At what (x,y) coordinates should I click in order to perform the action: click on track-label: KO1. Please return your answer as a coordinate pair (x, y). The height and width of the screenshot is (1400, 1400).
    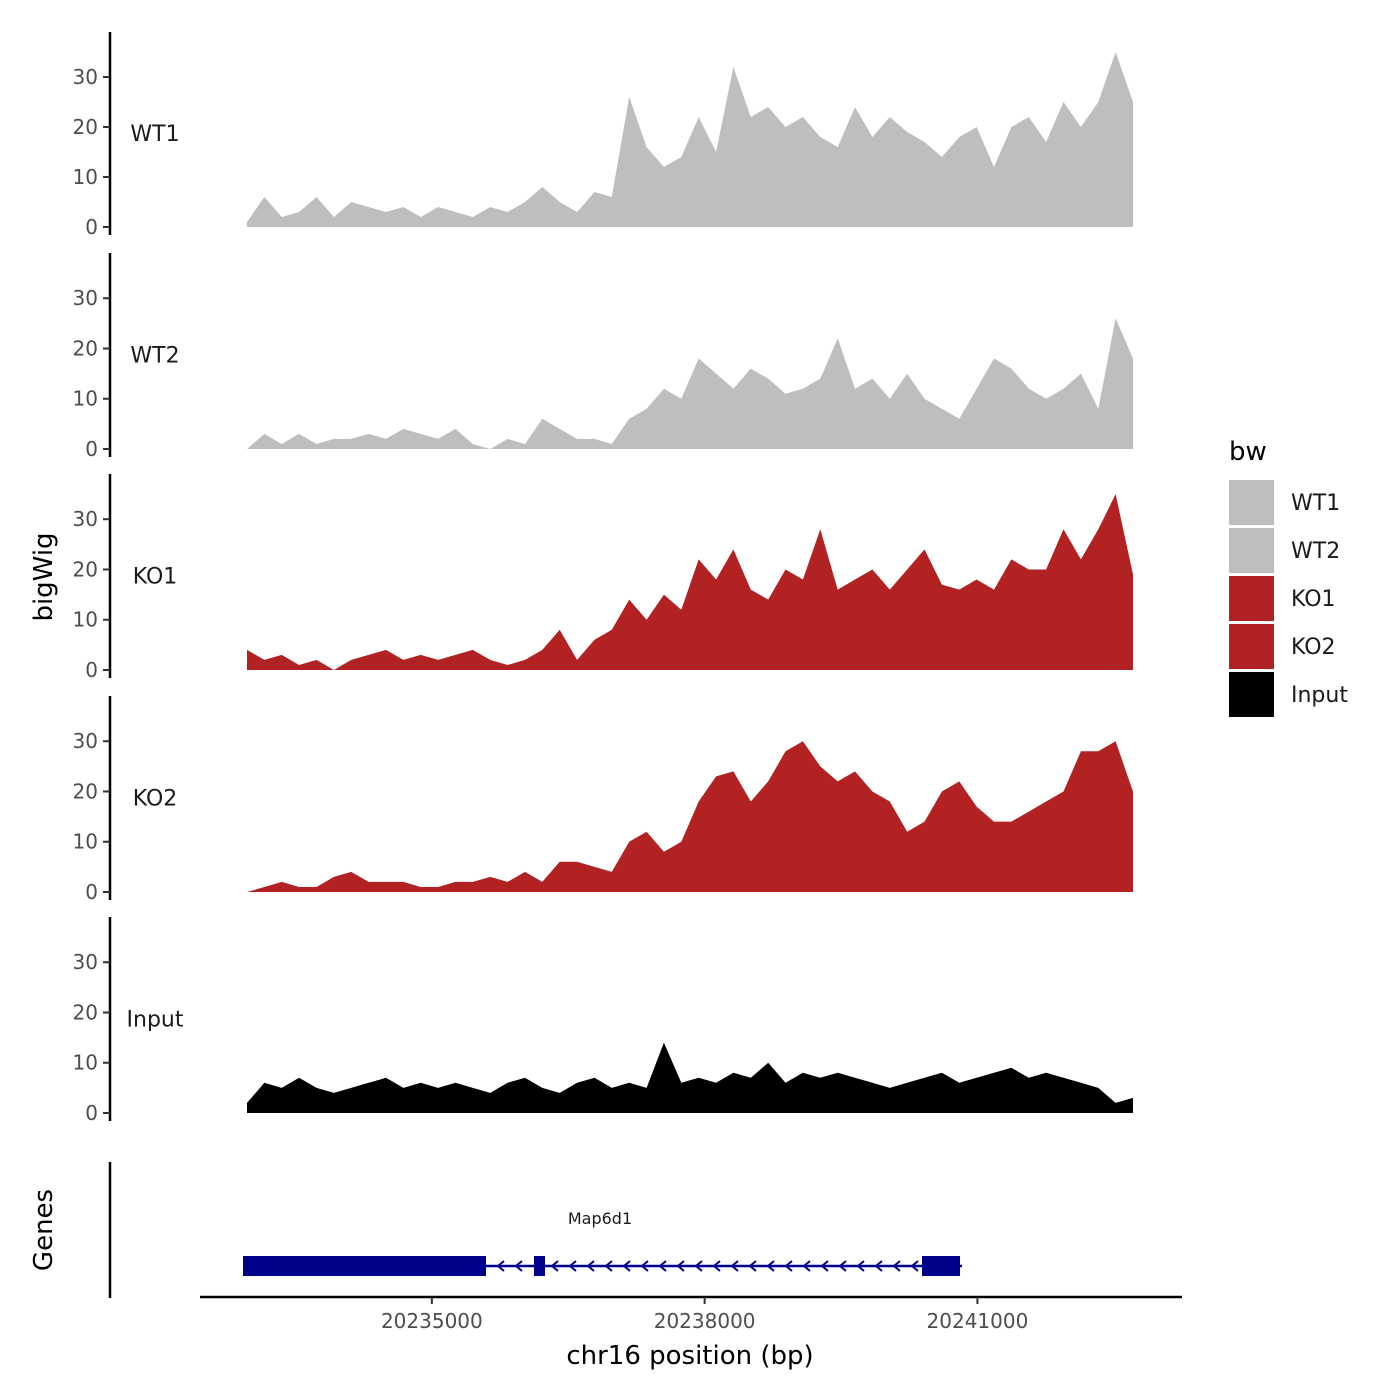
    Looking at the image, I should click on (155, 577).